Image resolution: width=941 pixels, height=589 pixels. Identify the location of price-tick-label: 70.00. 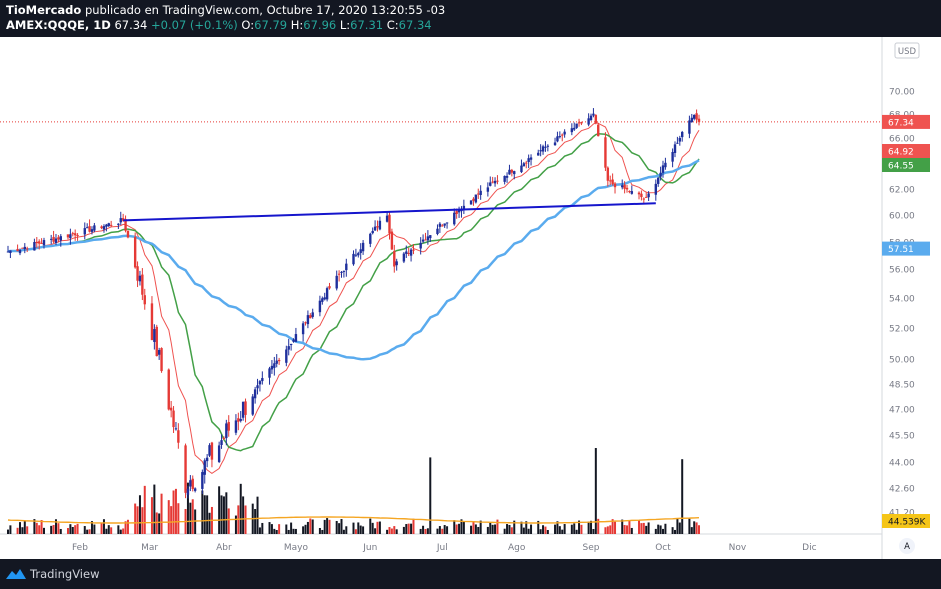
(902, 93).